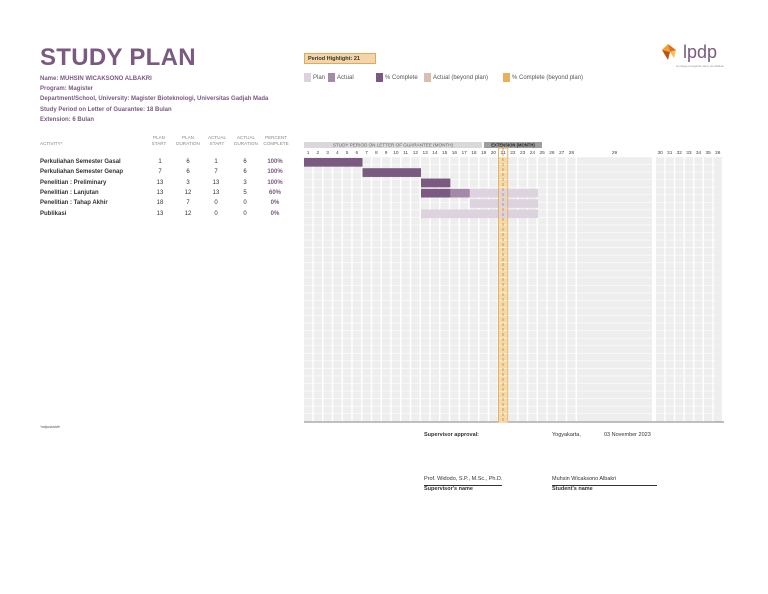 This screenshot has height=594, width=768. I want to click on period-number: 20, so click(494, 153).